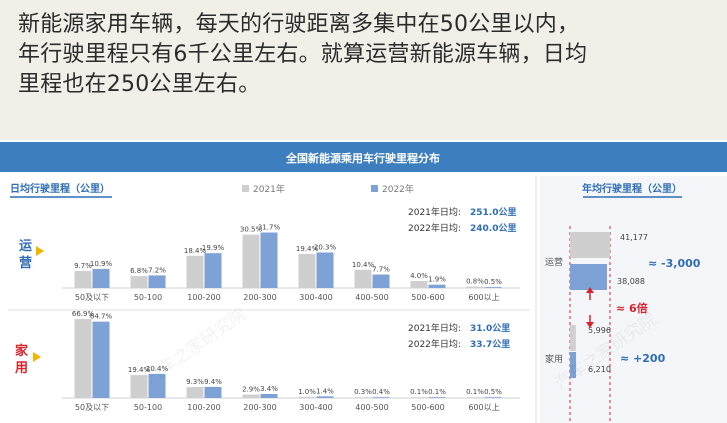 Image resolution: width=727 pixels, height=423 pixels. What do you see at coordinates (25, 263) in the screenshot?
I see `panel-ops-char-2: 营` at bounding box center [25, 263].